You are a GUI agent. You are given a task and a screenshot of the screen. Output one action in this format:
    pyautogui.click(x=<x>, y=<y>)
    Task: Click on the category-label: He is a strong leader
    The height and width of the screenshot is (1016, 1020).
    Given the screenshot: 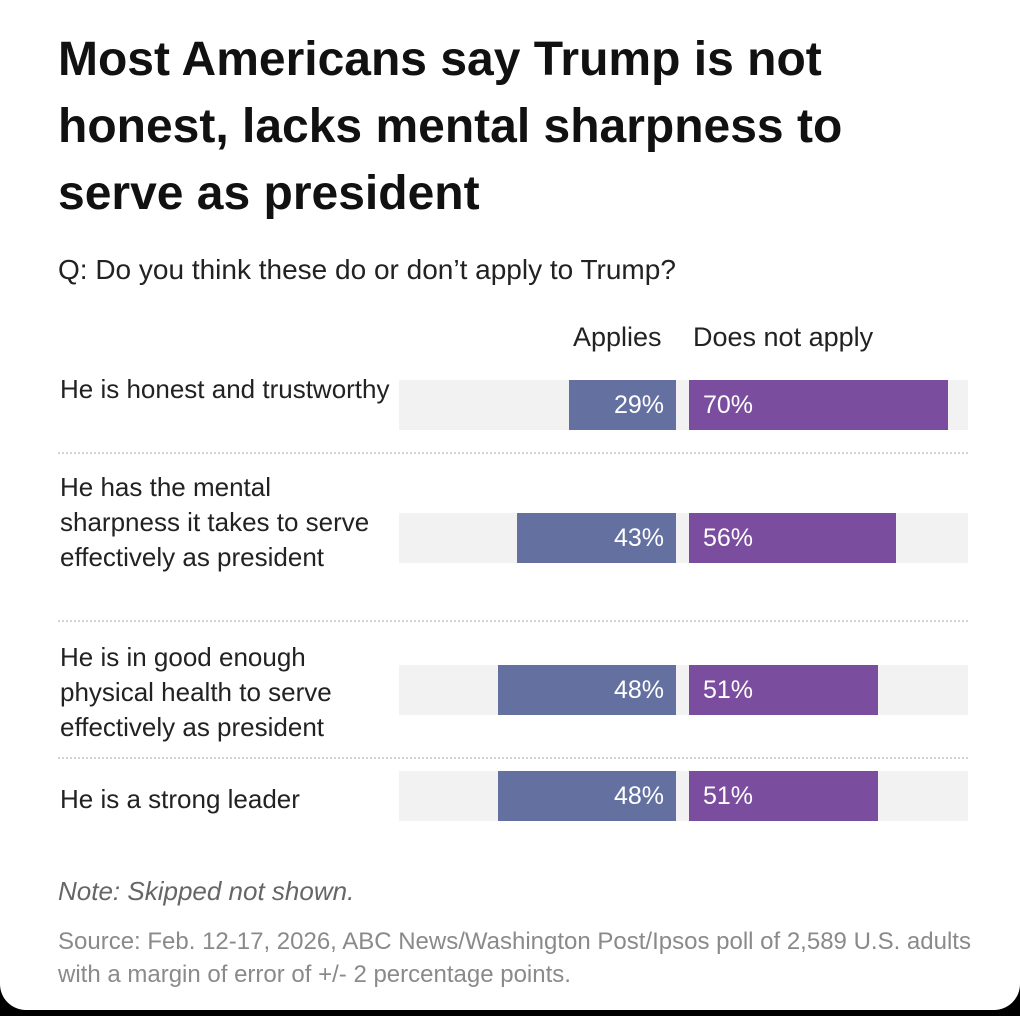 What is the action you would take?
    pyautogui.click(x=180, y=799)
    